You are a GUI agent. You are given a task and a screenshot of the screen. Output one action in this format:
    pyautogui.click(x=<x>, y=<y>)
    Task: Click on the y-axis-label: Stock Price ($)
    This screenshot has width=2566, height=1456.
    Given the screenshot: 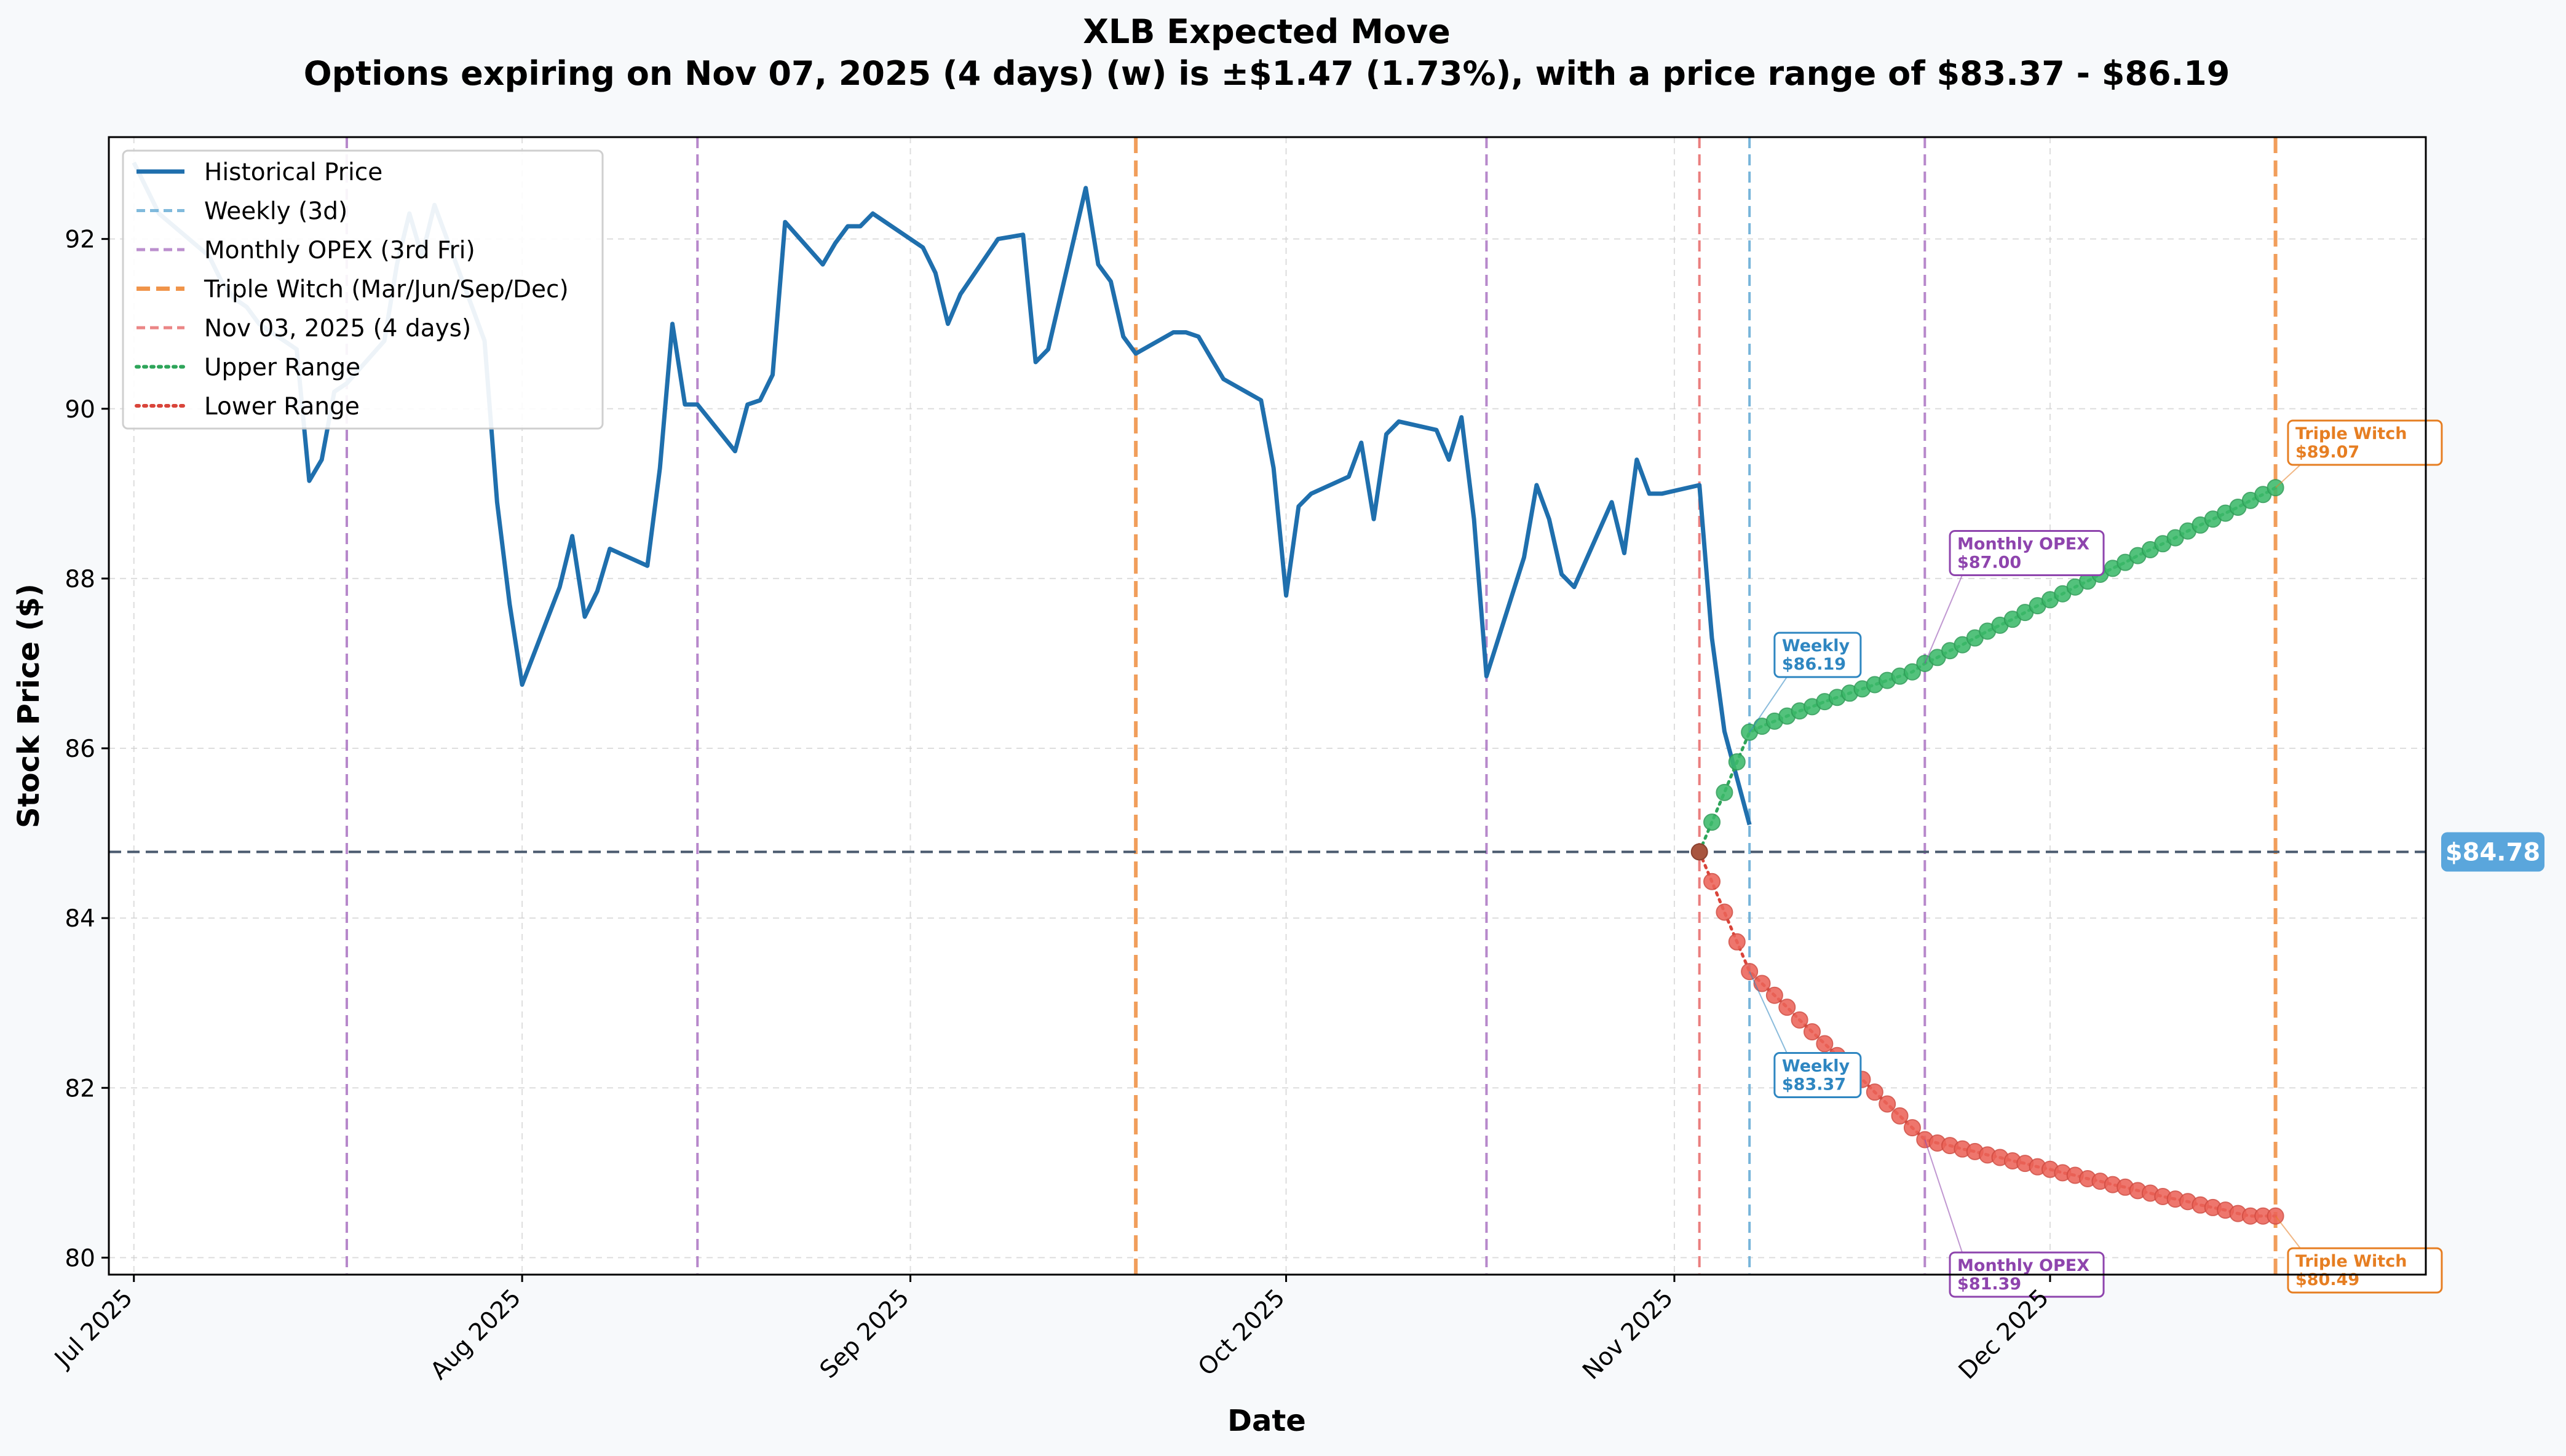 What is the action you would take?
    pyautogui.click(x=29, y=706)
    